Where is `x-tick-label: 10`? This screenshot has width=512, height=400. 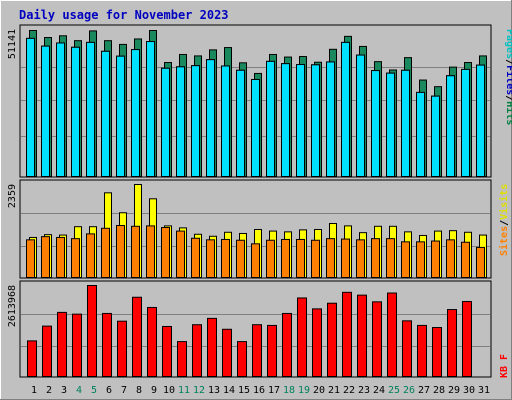
x-tick-label: 10 is located at coordinates (169, 390).